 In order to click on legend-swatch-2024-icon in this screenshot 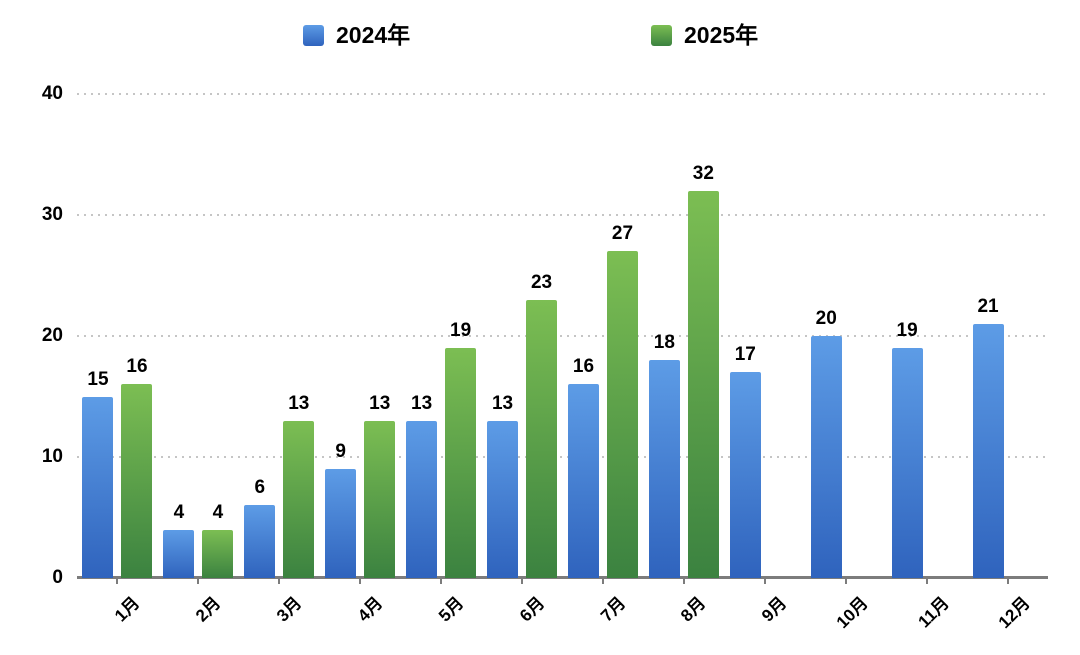, I will do `click(313, 35)`.